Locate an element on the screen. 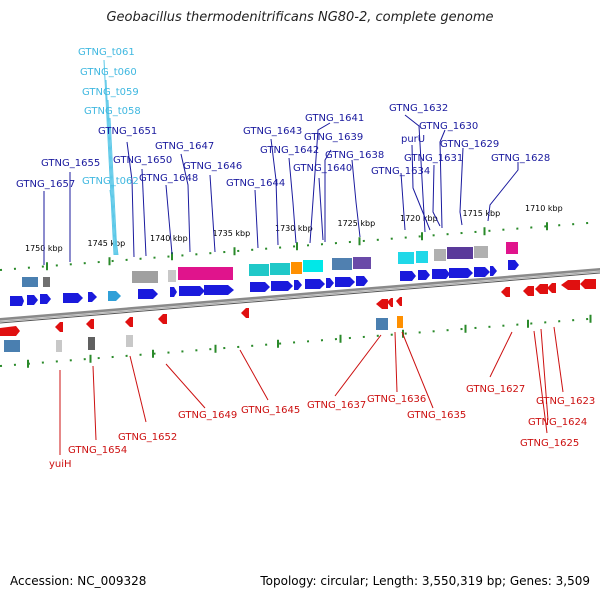  gene-label: GTNG_1630 is located at coordinates (448, 126).